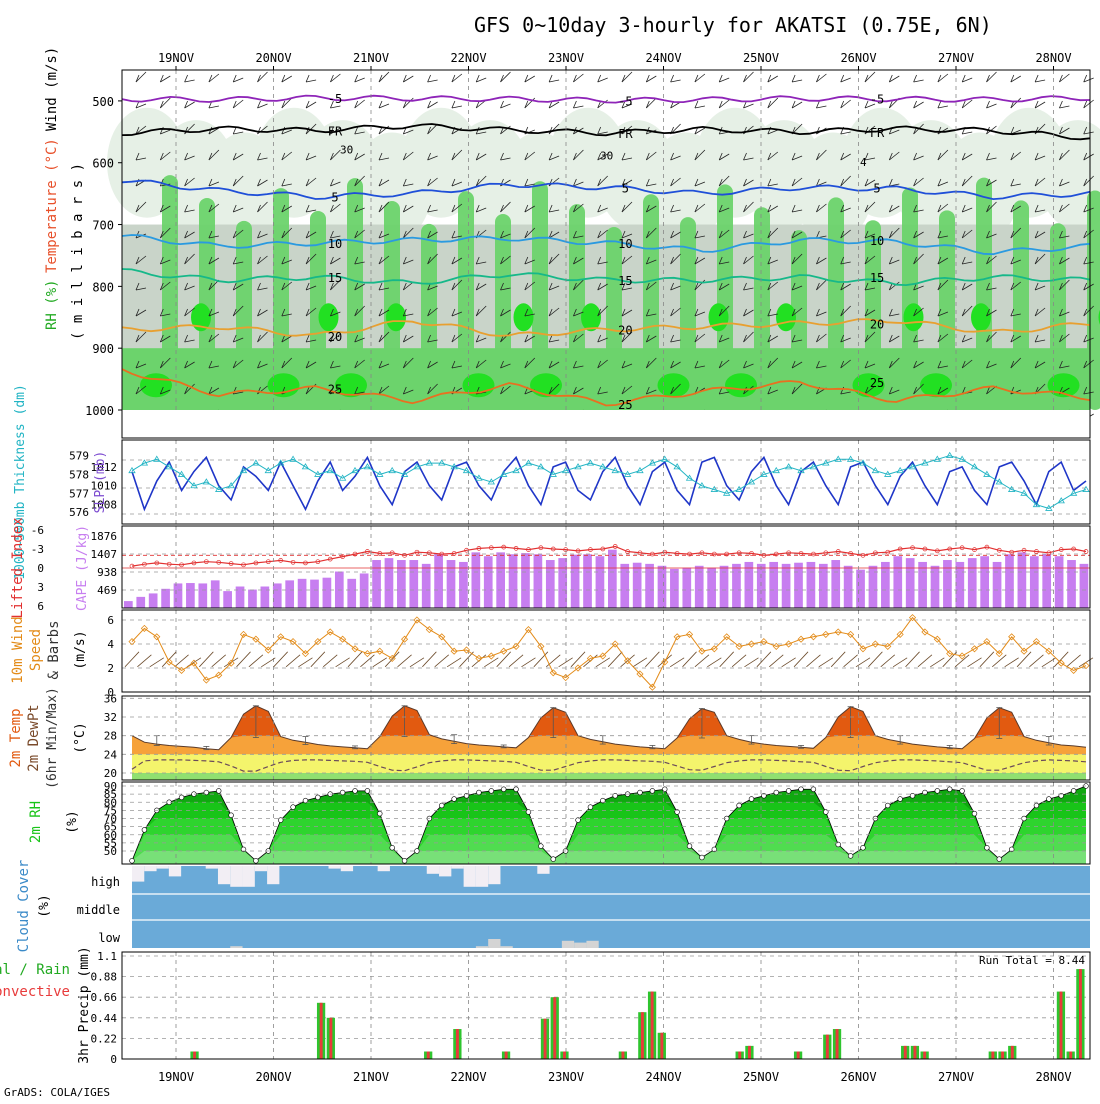 This screenshot has height=1104, width=1100. I want to click on wind-tick-label: 2, so click(110, 668).